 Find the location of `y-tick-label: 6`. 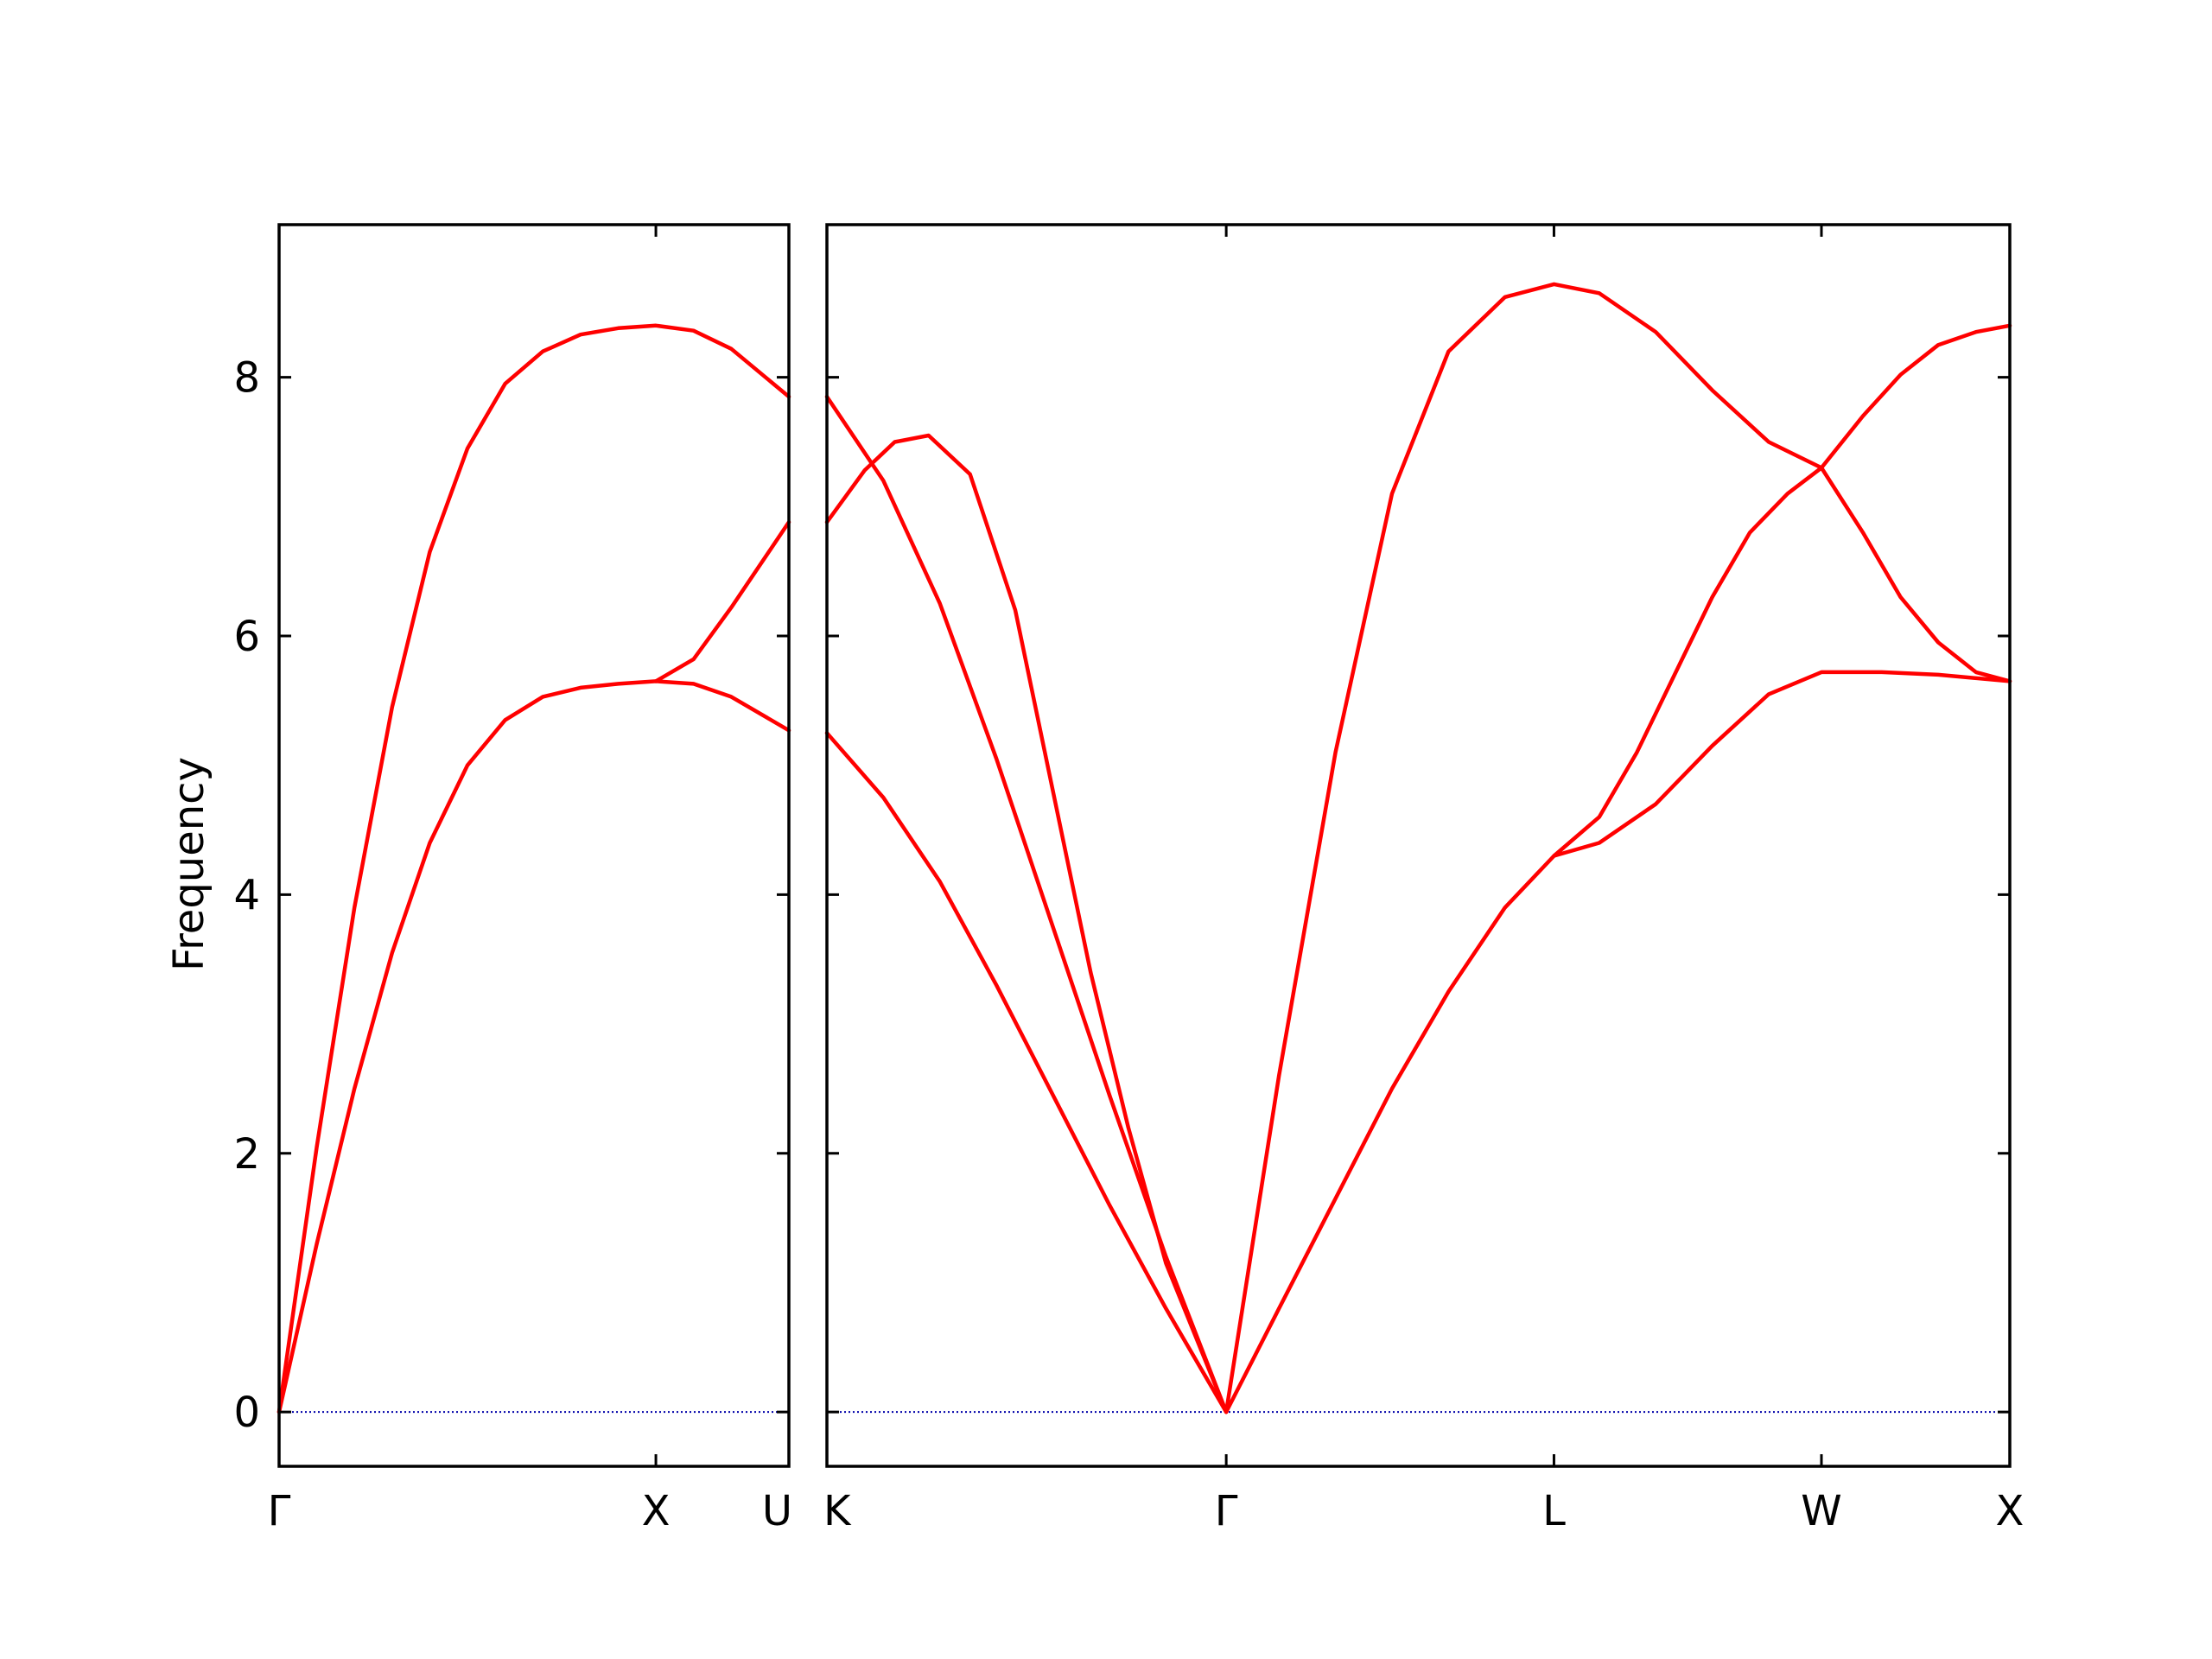

y-tick-label: 6 is located at coordinates (246, 637).